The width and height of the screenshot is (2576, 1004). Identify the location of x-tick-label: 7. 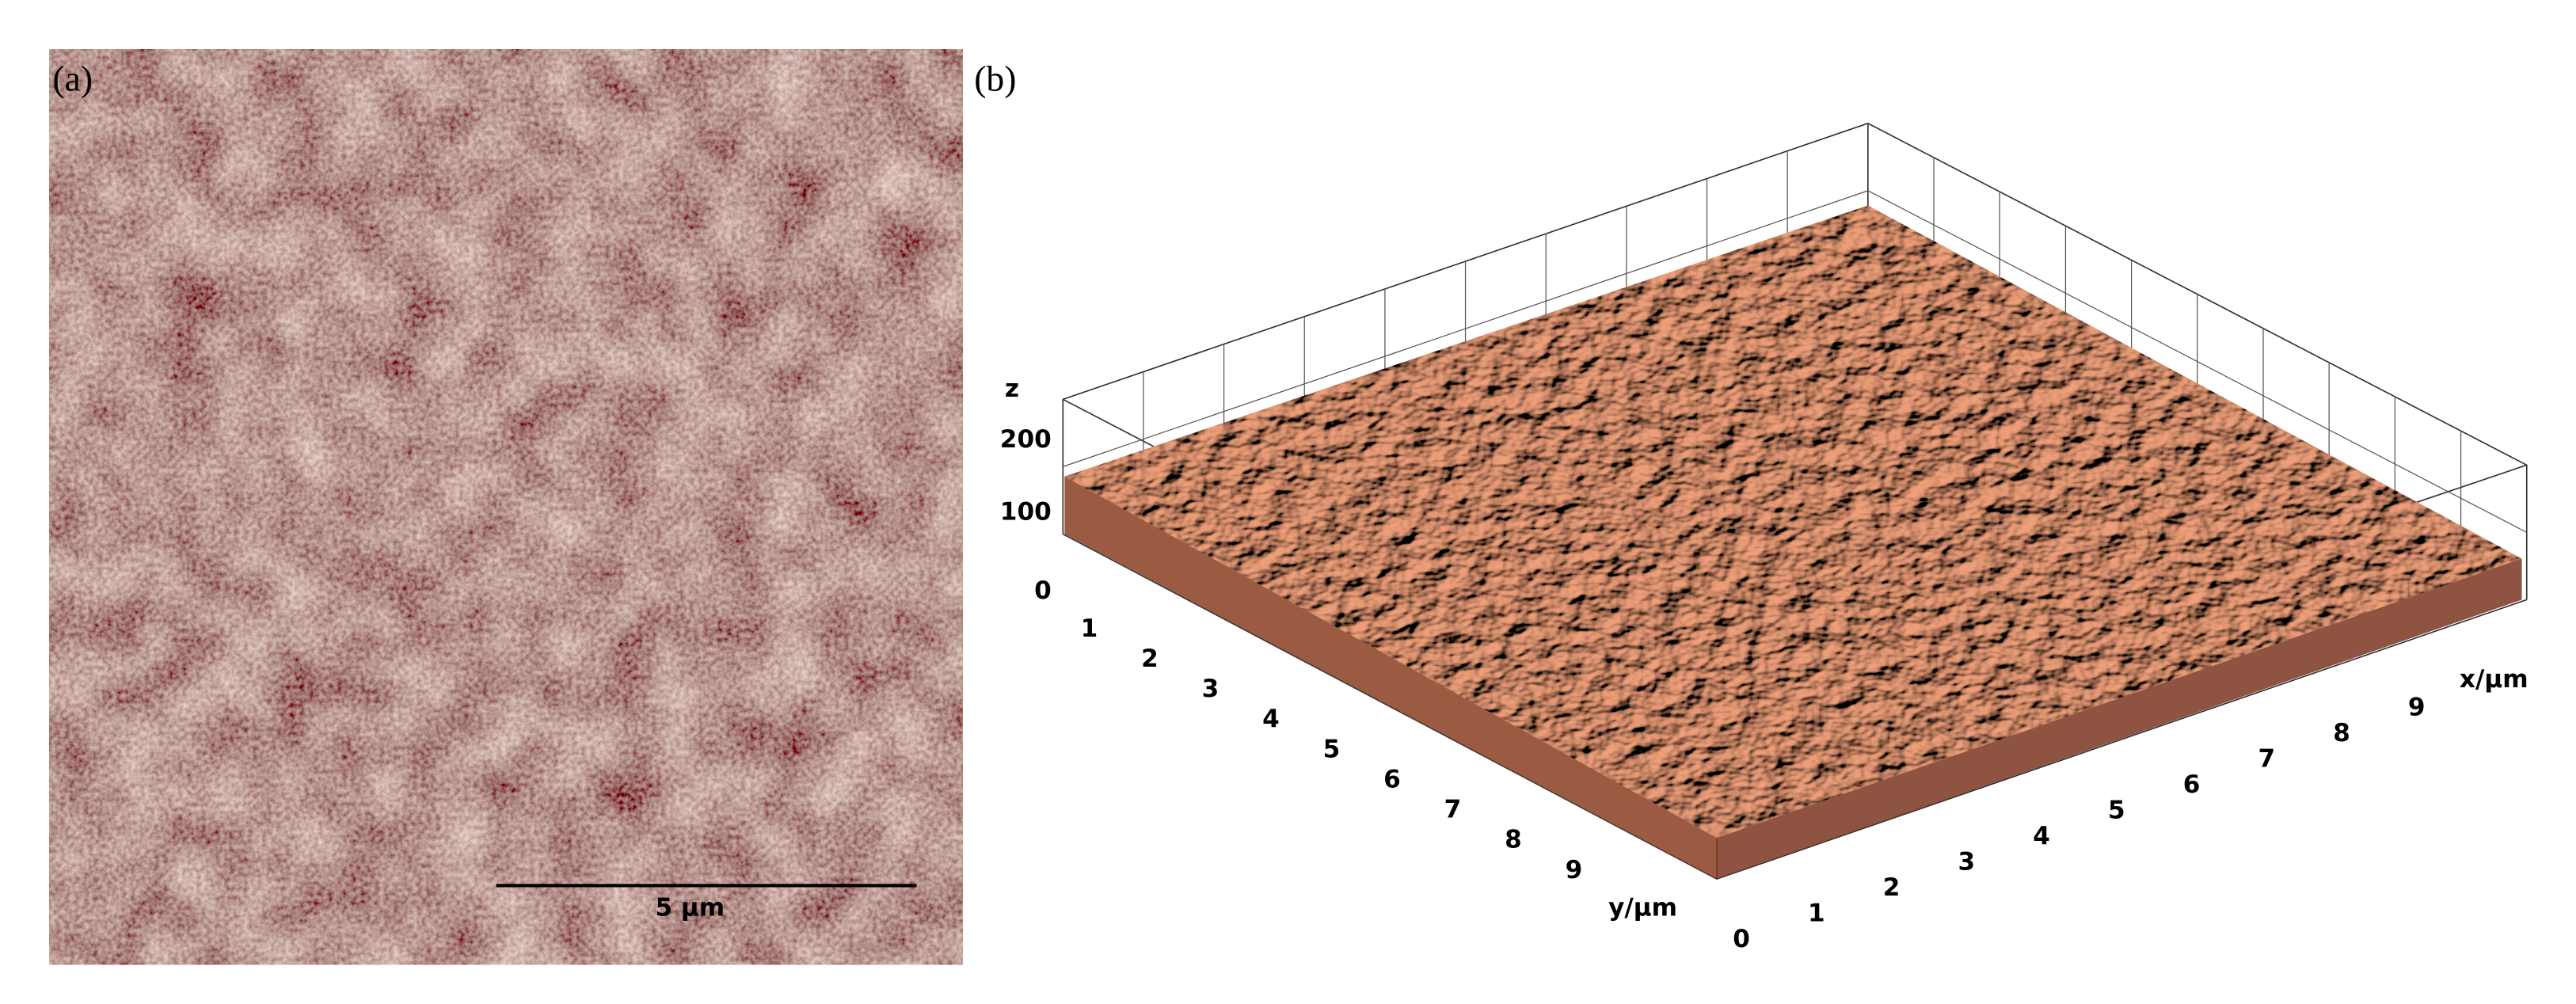
(2266, 758).